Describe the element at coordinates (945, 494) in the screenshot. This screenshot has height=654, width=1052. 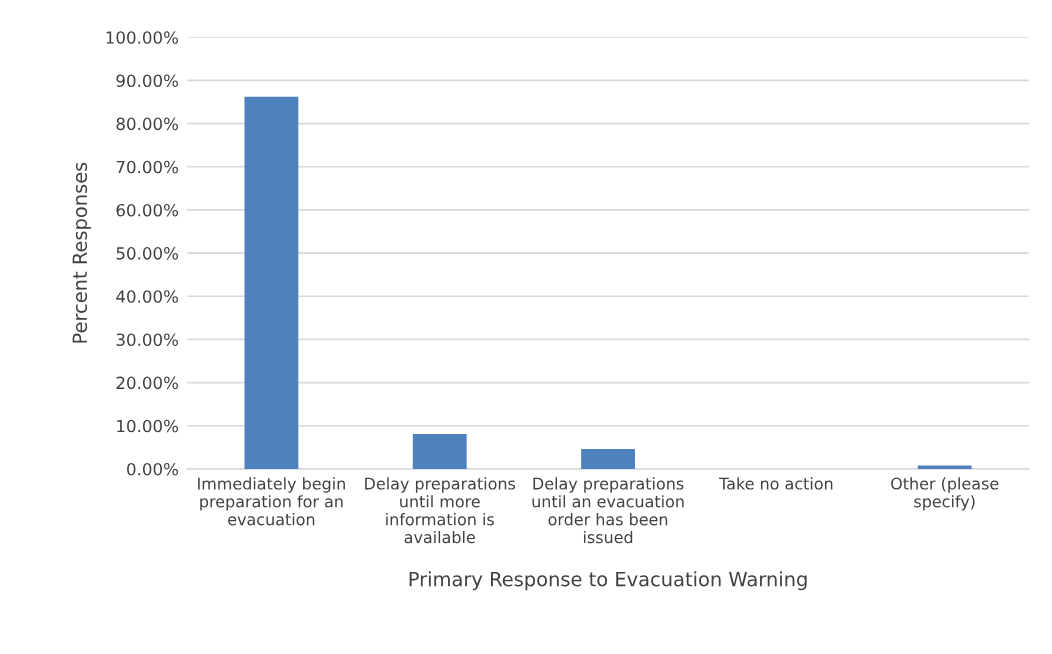
I see `x-tick-label: Other (please specify)` at that location.